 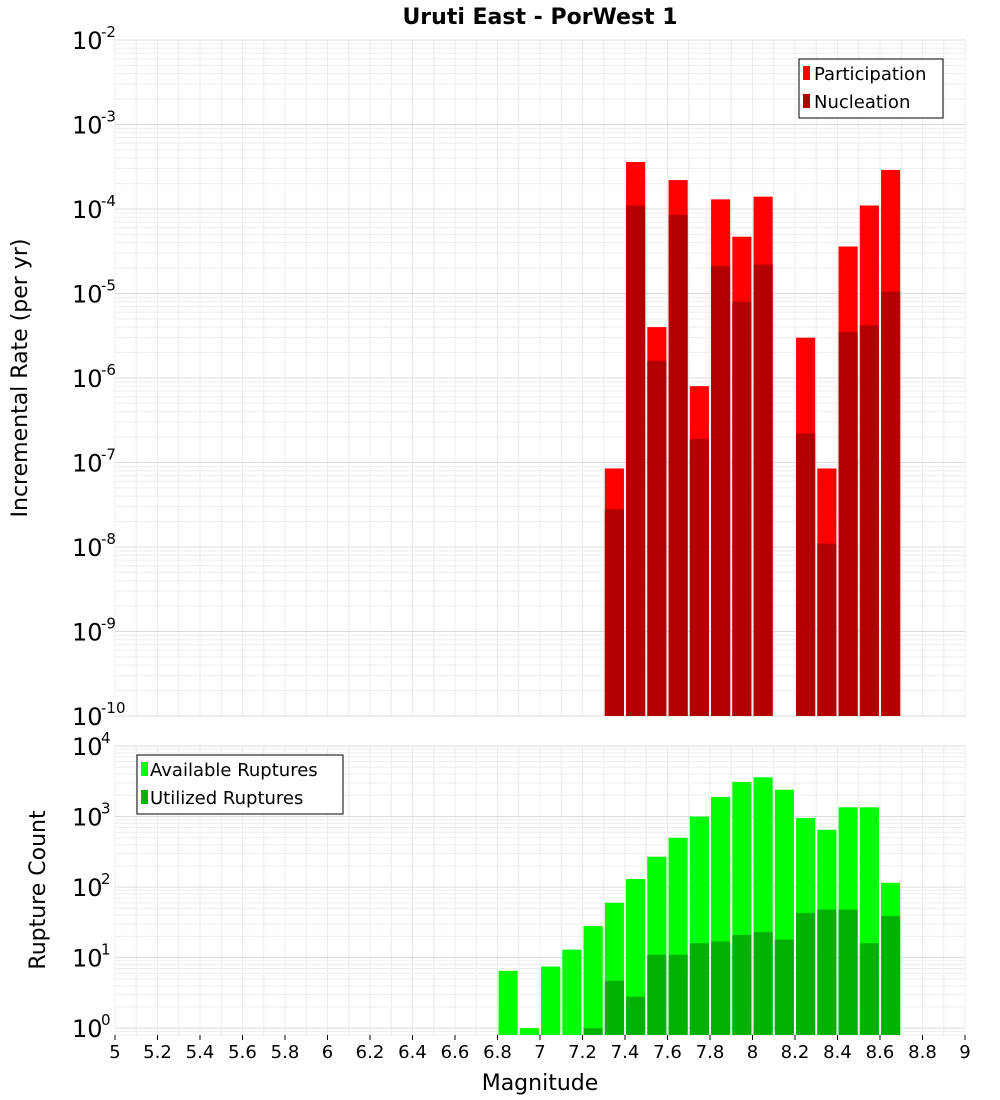 What do you see at coordinates (870, 74) in the screenshot?
I see `legend-label-participation: Participation` at bounding box center [870, 74].